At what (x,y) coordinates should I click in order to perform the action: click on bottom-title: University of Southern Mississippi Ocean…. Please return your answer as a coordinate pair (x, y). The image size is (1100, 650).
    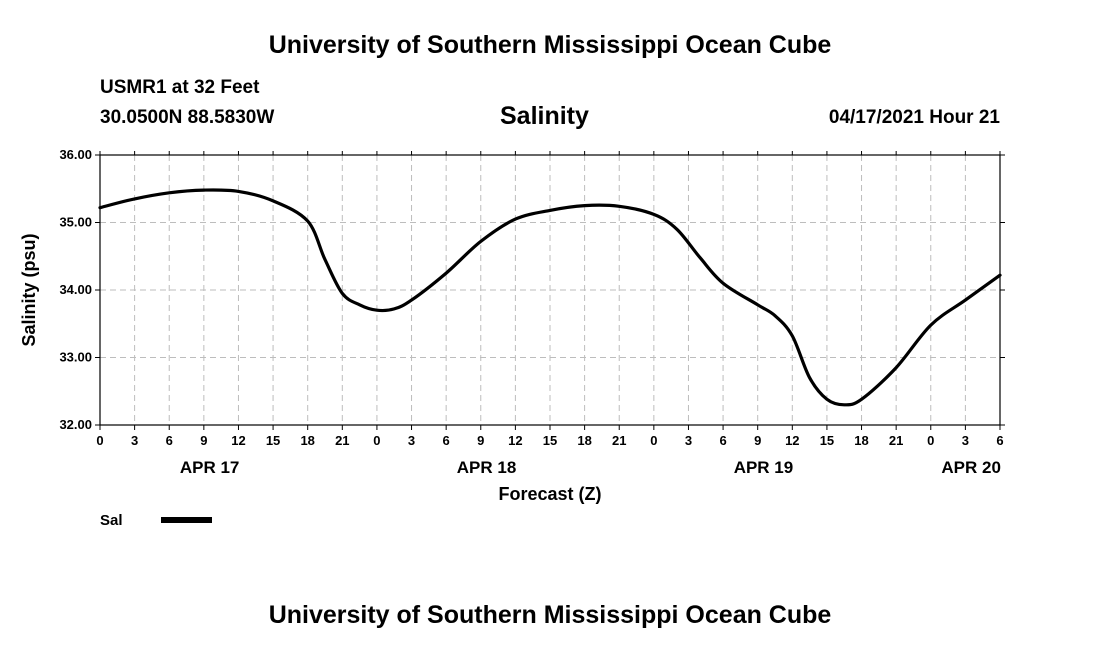
    Looking at the image, I should click on (550, 615).